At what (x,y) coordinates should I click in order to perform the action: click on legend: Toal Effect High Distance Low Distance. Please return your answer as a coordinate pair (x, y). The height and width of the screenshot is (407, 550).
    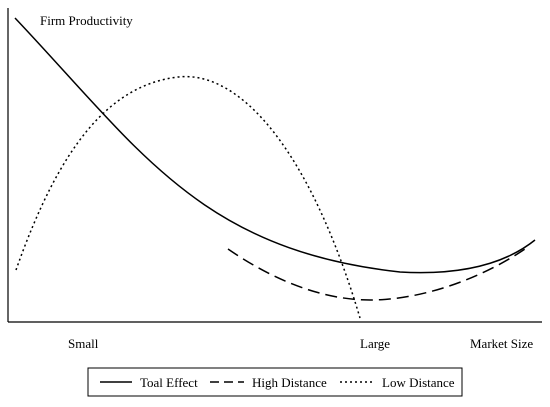
    Looking at the image, I should click on (275, 382).